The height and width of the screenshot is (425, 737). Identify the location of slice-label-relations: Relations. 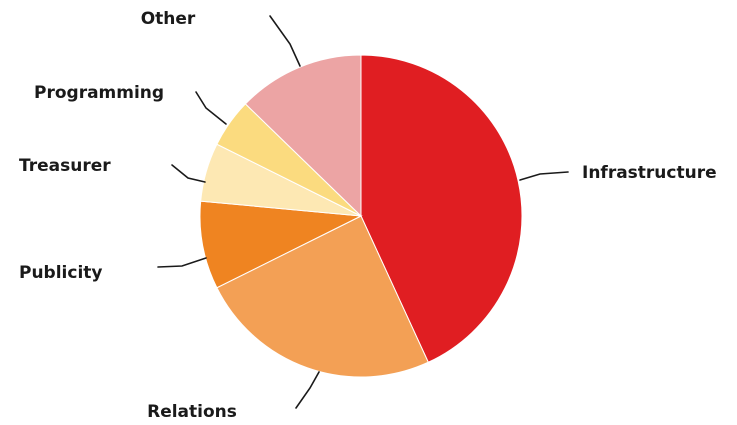
(192, 412).